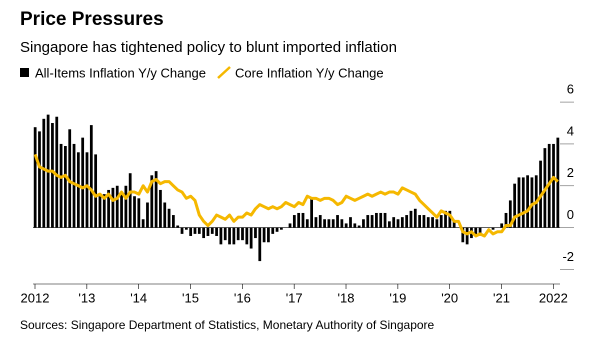  Describe the element at coordinates (242, 297) in the screenshot. I see `x-tick-label: '16` at that location.